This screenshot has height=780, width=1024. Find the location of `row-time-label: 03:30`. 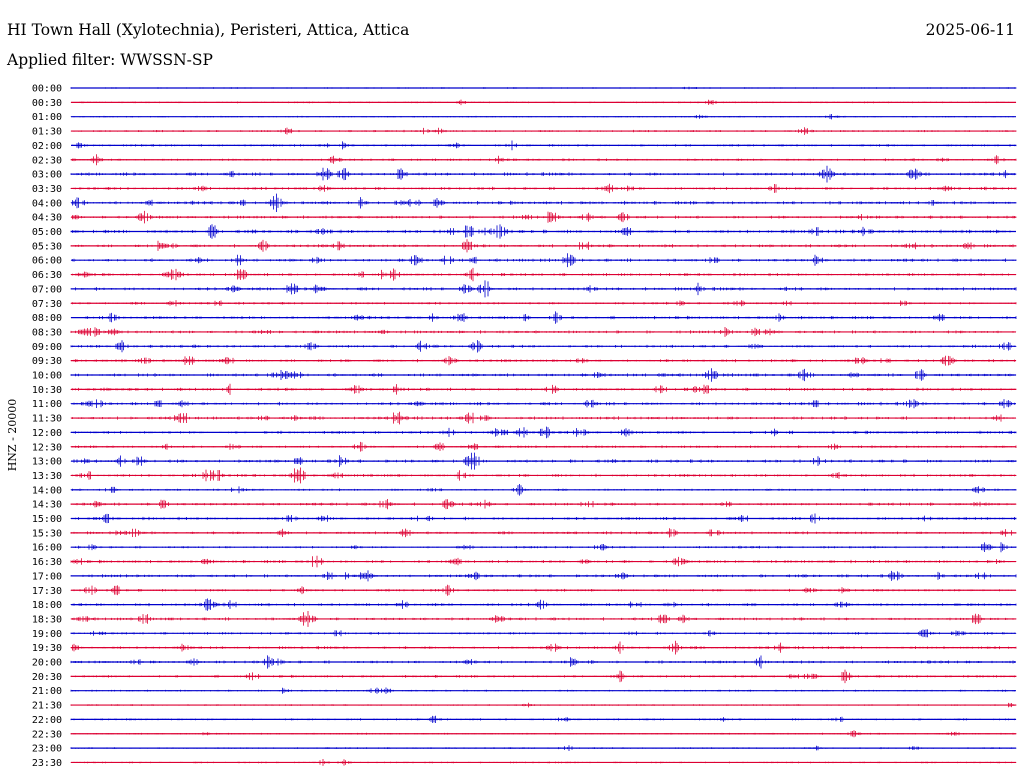

row-time-label: 03:30 is located at coordinates (47, 189).